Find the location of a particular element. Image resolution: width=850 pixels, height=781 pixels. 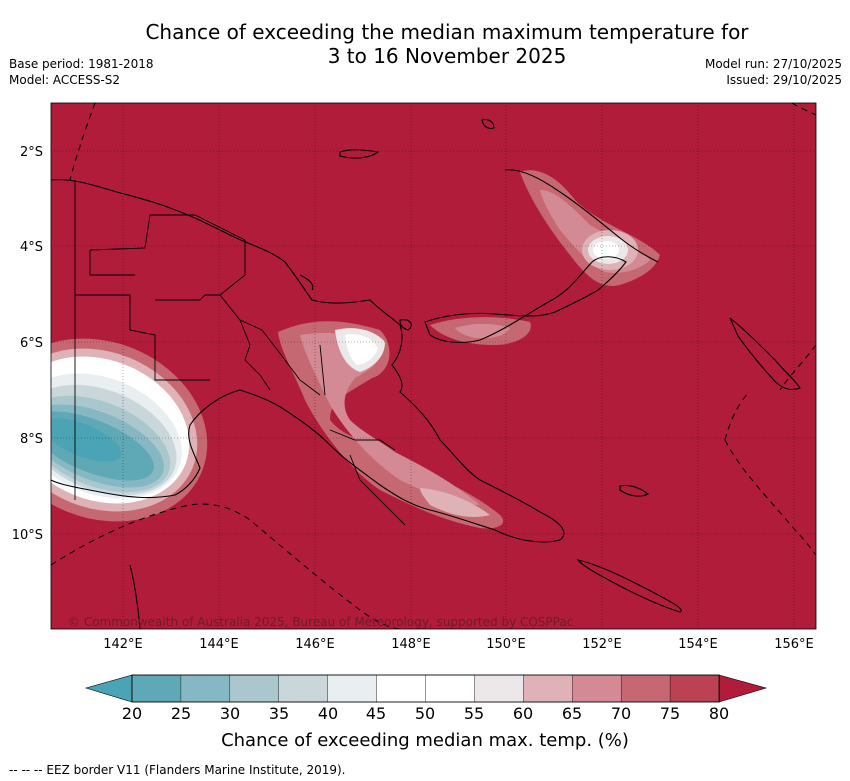

colorbar-tick: 75 is located at coordinates (670, 713).